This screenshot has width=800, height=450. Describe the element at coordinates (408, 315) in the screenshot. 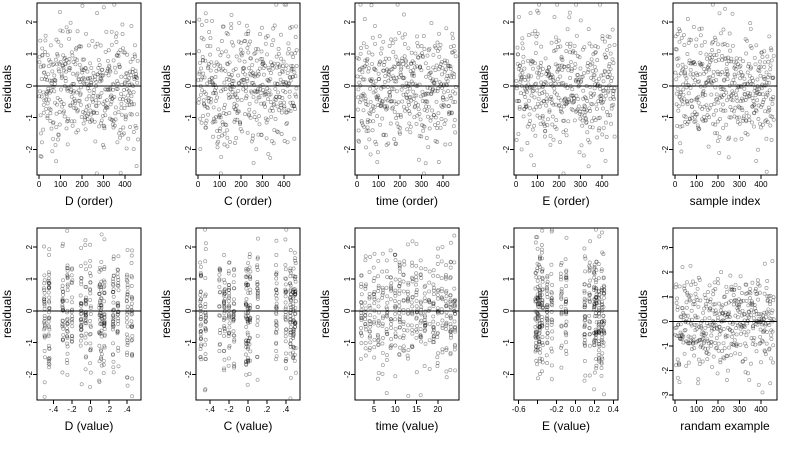

I see `data-points` at that location.